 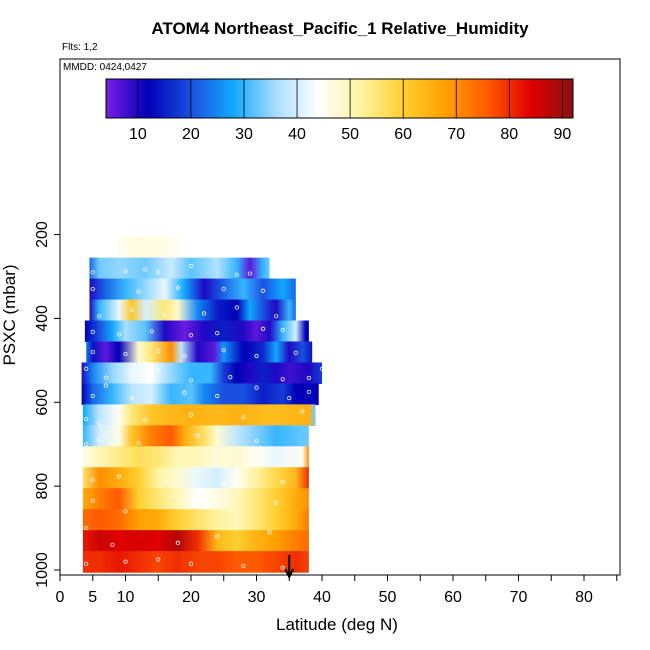 I want to click on y-tick-label: 600, so click(x=42, y=402).